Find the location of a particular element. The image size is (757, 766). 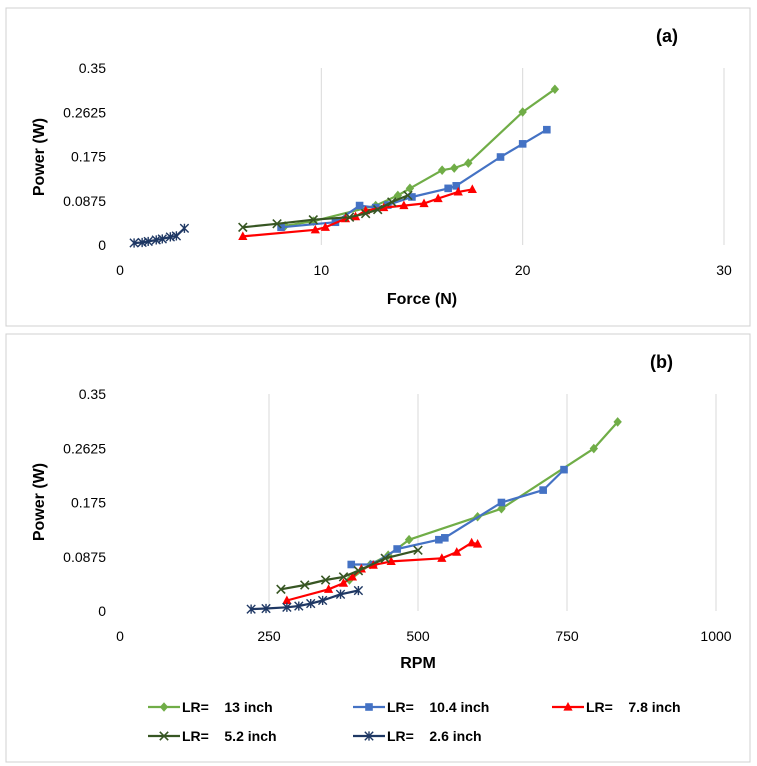

legend-label: LR= 7.8 inch is located at coordinates (633, 707).